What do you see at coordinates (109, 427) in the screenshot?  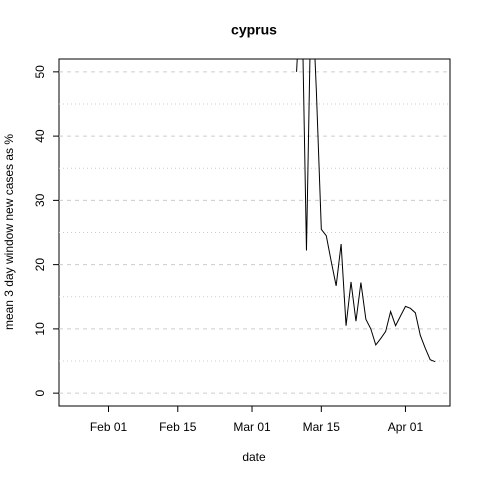 I see `x-tick-label: Feb 01` at bounding box center [109, 427].